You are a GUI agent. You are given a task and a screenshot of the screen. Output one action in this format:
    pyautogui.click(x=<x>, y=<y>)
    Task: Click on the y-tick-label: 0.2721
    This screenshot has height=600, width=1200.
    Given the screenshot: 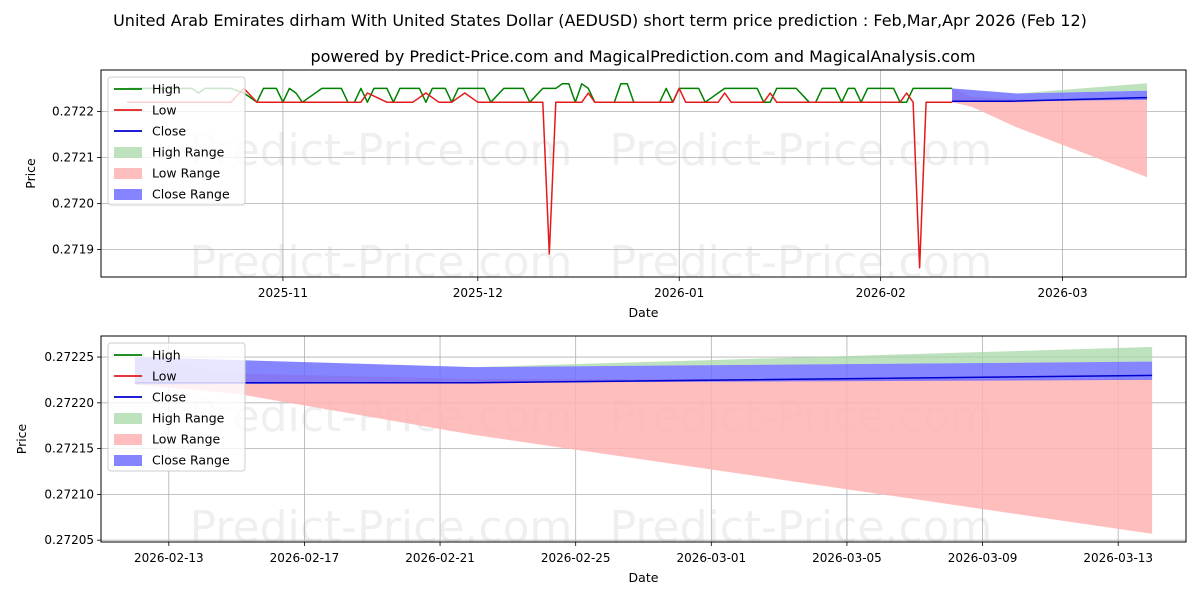 What is the action you would take?
    pyautogui.click(x=73, y=157)
    